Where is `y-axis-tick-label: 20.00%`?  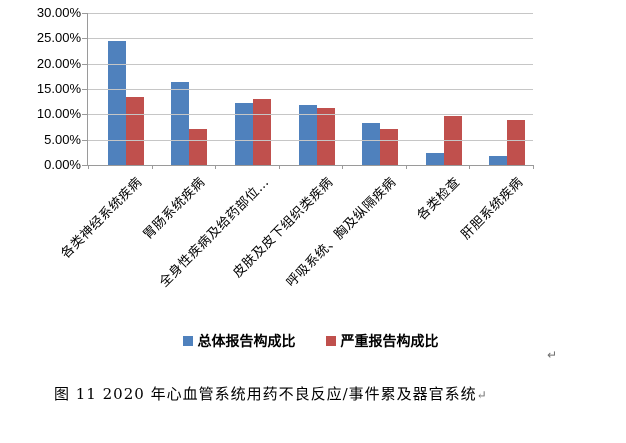
y-axis-tick-label: 20.00% is located at coordinates (58, 63).